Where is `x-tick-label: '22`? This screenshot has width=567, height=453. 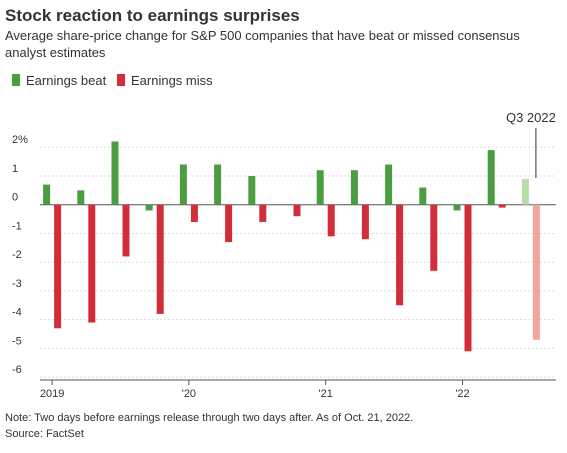 x-tick-label: '22 is located at coordinates (462, 394).